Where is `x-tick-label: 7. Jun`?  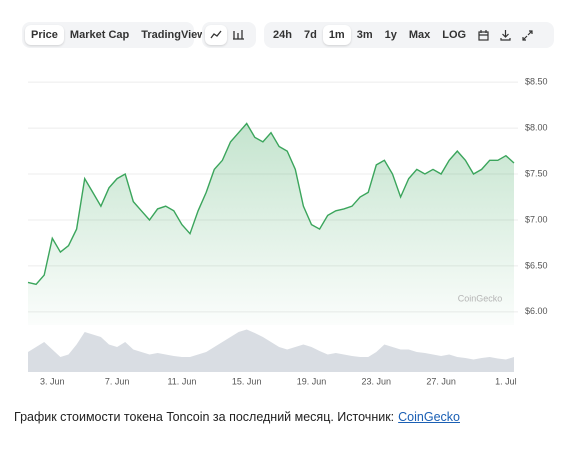
x-tick-label: 7. Jun is located at coordinates (117, 381).